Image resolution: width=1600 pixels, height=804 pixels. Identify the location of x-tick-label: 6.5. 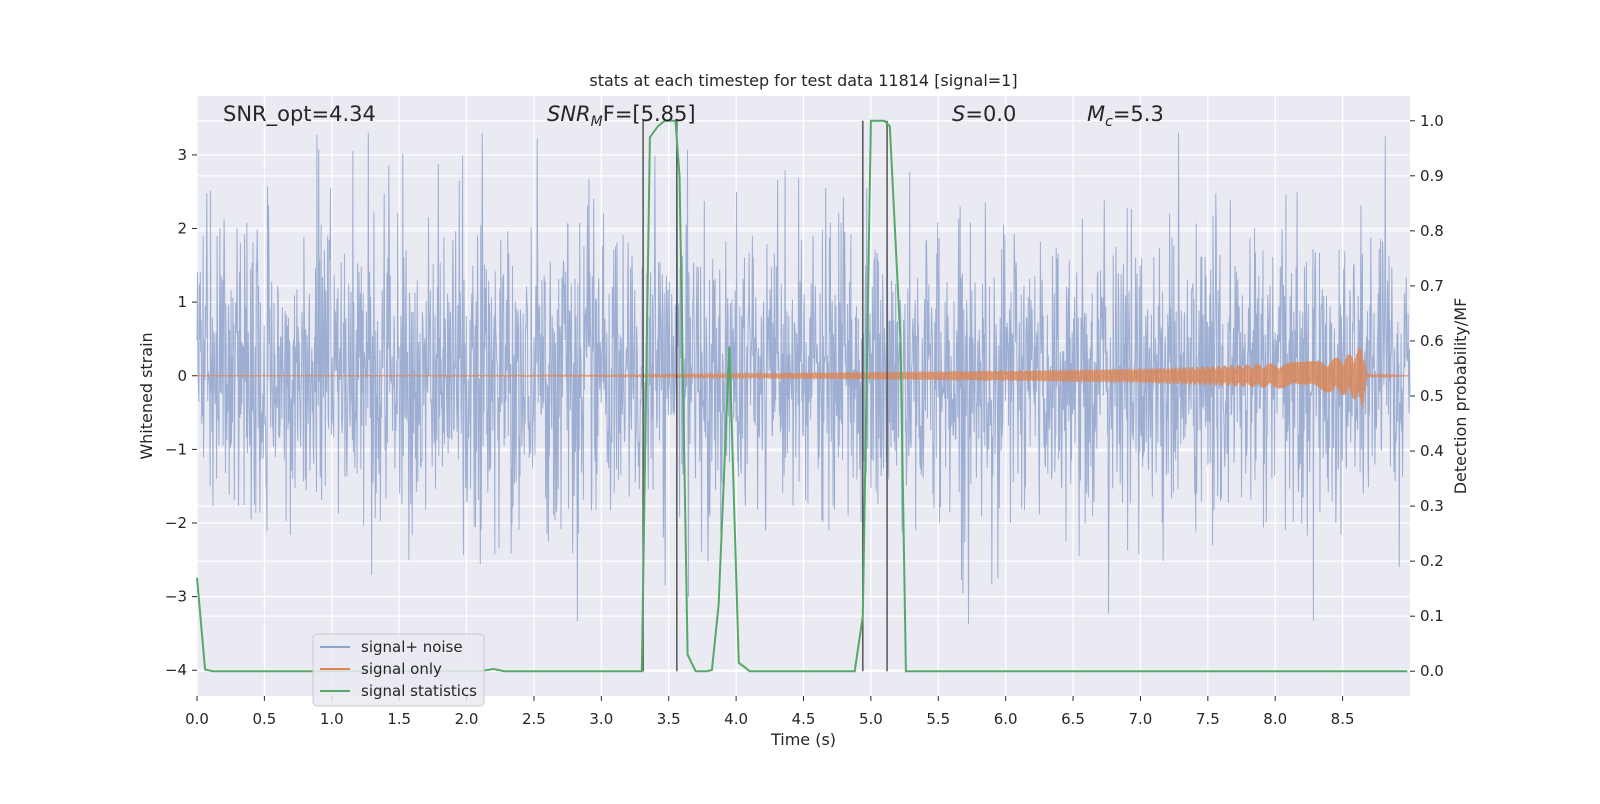
(1073, 719).